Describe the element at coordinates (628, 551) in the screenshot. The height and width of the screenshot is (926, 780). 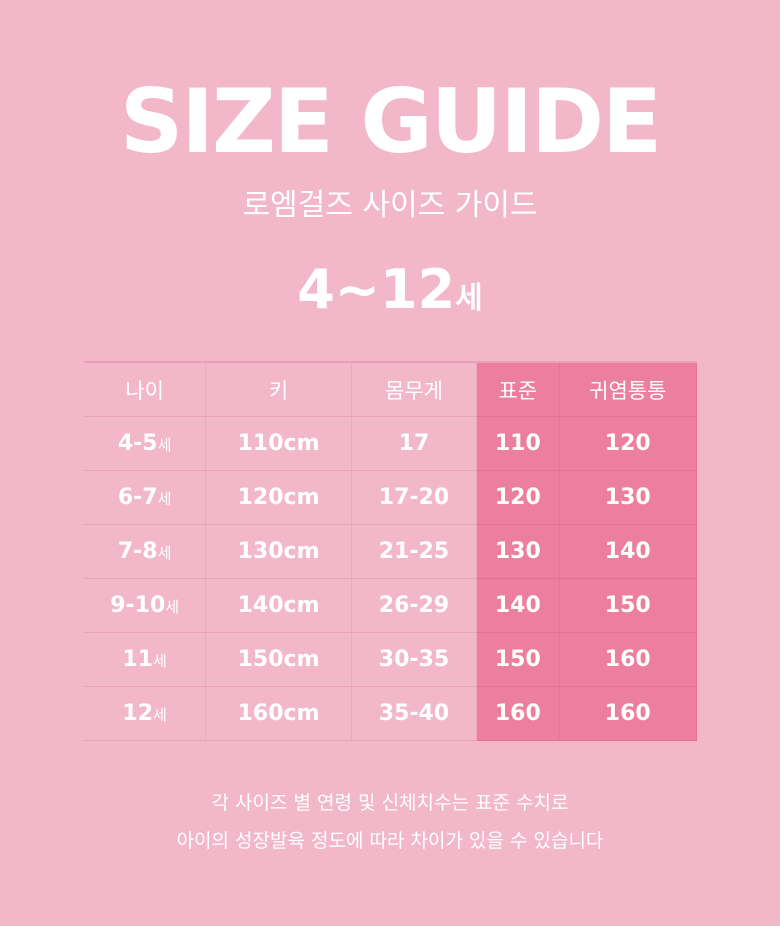
I see `cell-chubby: 140` at that location.